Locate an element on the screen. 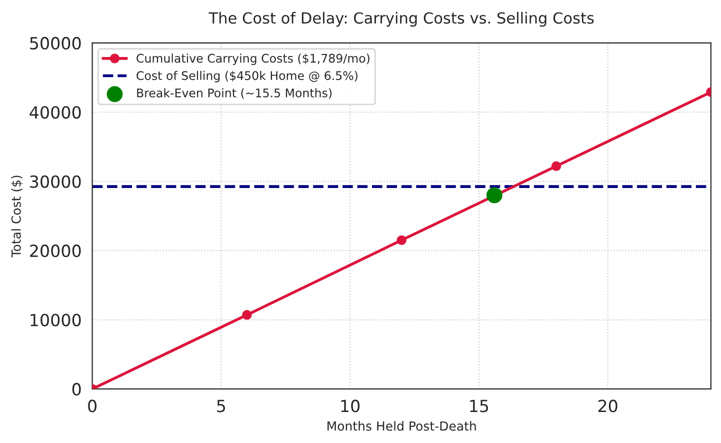 The height and width of the screenshot is (443, 721). x-tick-label: 0 is located at coordinates (92, 406).